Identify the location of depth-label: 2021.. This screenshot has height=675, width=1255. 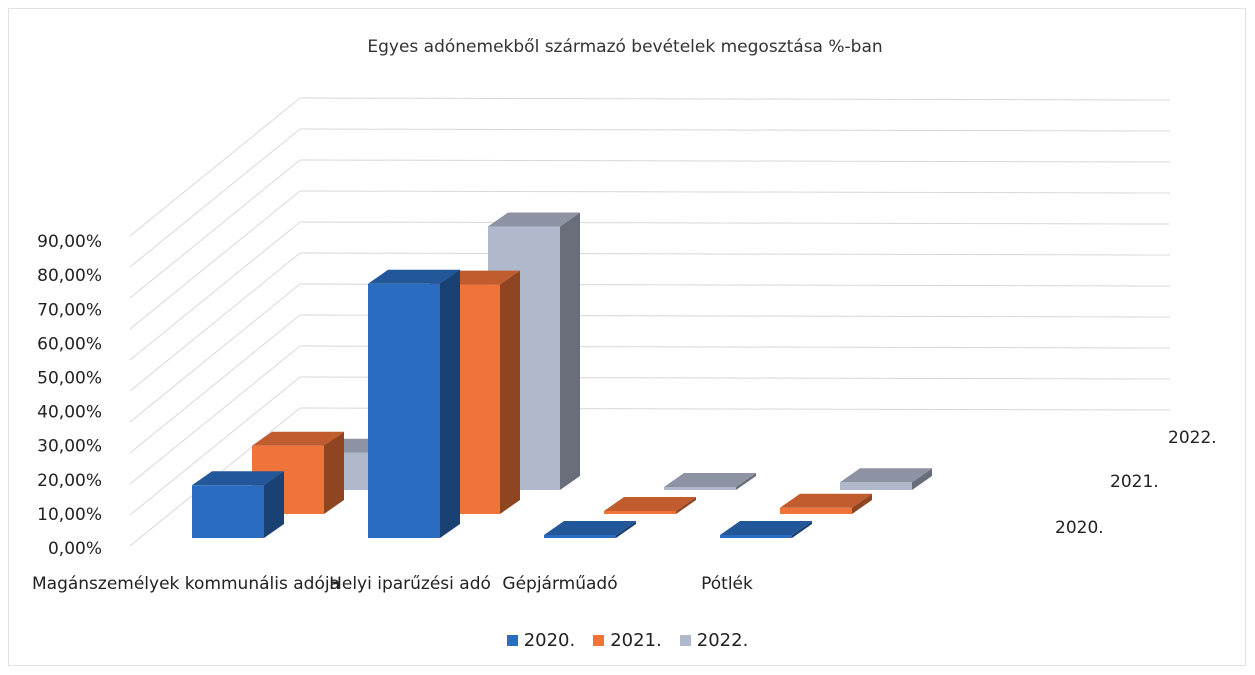
(1134, 482).